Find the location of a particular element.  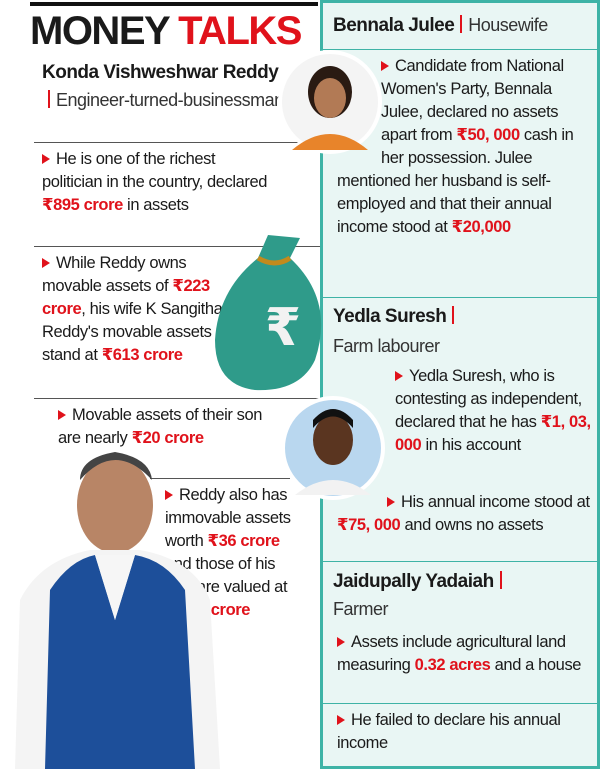

highlight-figure: ₹895 crore is located at coordinates (82, 205).